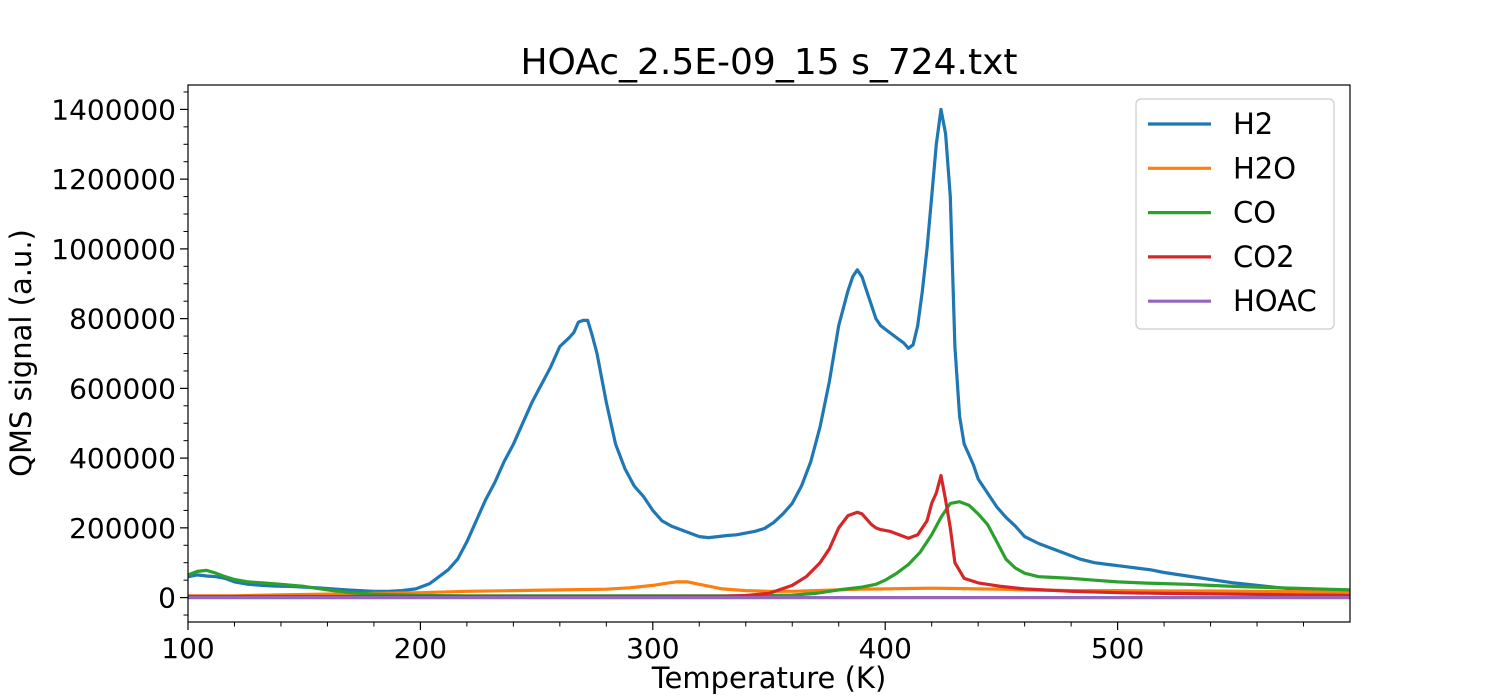 Image resolution: width=1500 pixels, height=698 pixels. Describe the element at coordinates (122, 388) in the screenshot. I see `y-tick-label: 600000` at that location.